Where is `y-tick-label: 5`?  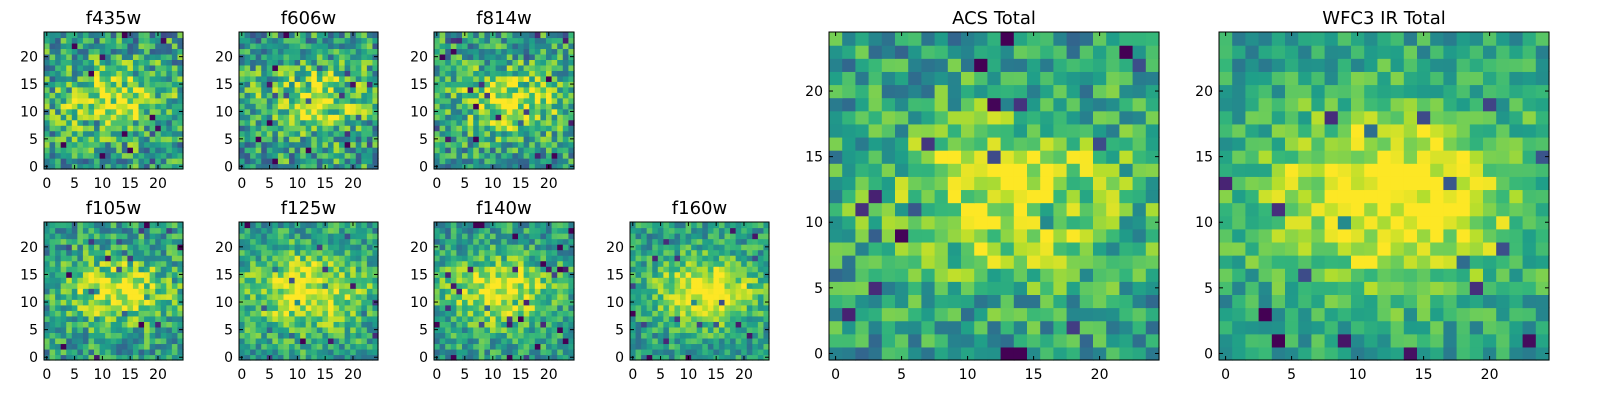
y-tick-label: 5 is located at coordinates (33, 331).